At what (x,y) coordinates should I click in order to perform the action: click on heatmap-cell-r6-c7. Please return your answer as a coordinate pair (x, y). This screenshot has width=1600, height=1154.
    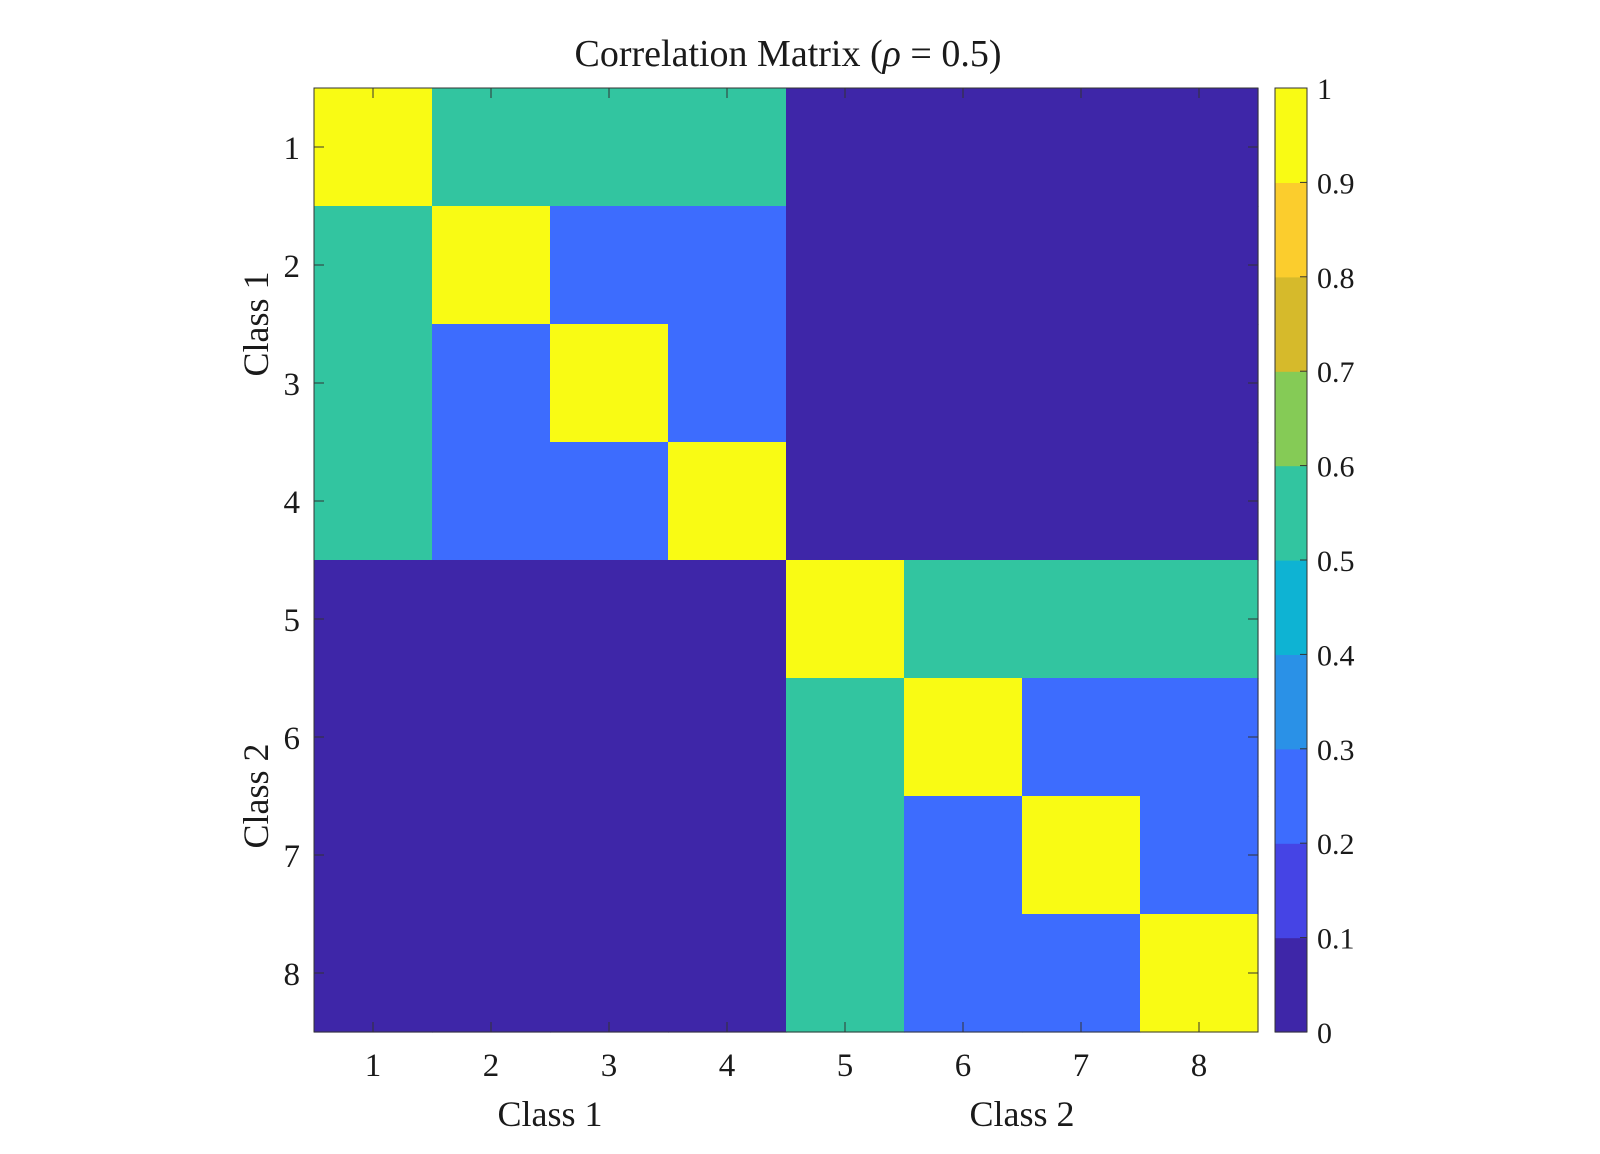
    Looking at the image, I should click on (1081, 737).